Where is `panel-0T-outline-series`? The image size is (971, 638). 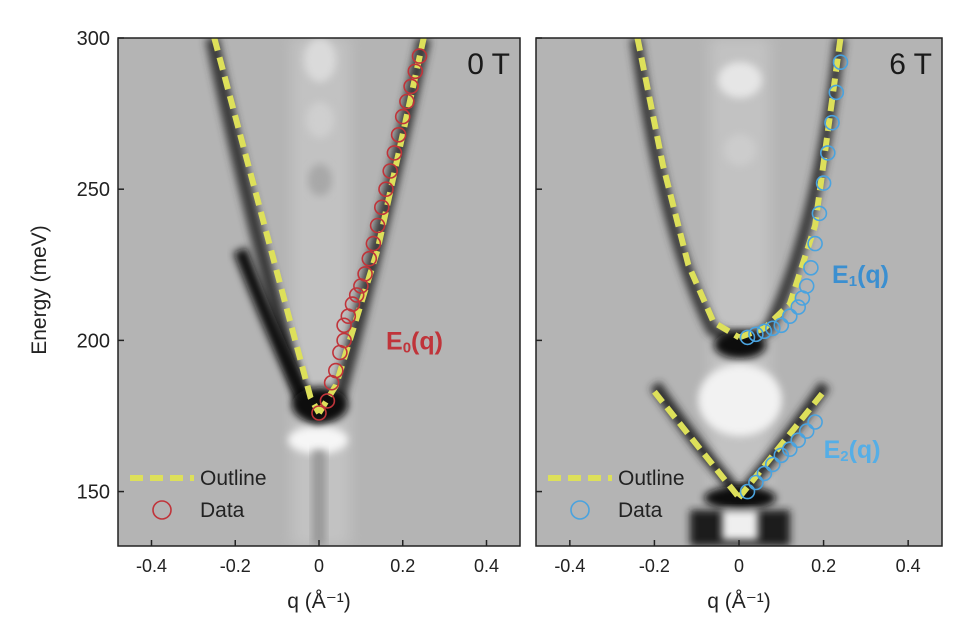 panel-0T-outline-series is located at coordinates (319, 226).